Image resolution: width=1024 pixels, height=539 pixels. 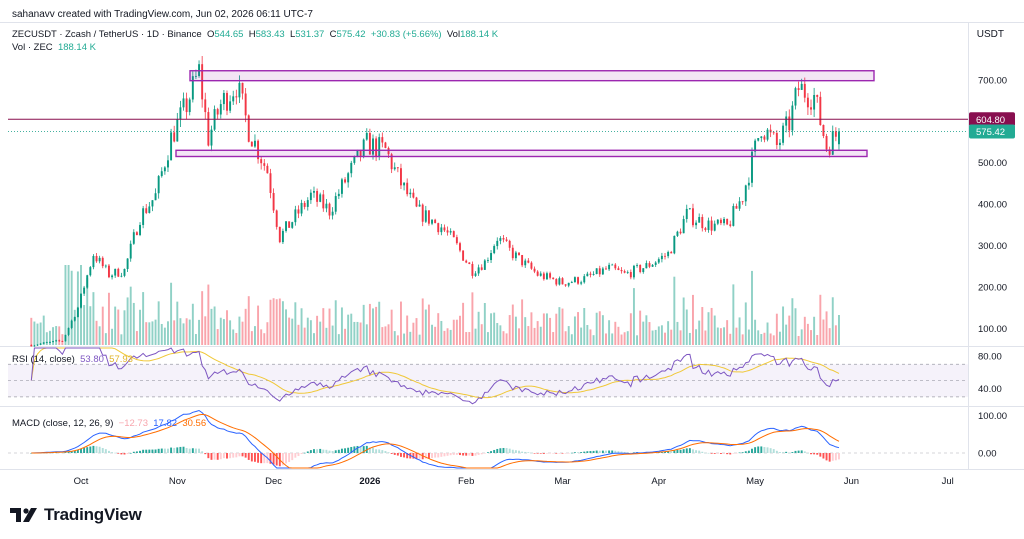 I want to click on time-tick-label: Apr, so click(x=658, y=481).